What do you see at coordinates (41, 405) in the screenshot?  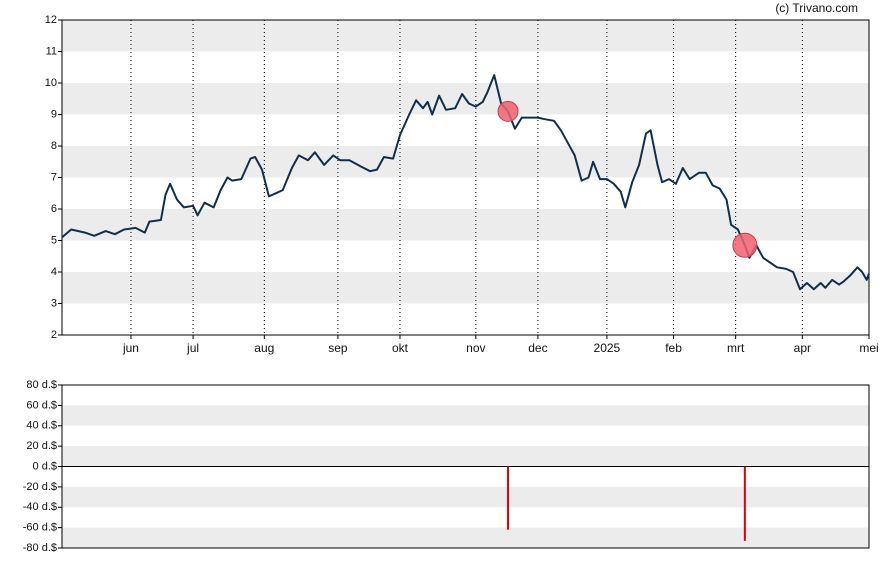 I see `y-tick-label: 60 d.$` at bounding box center [41, 405].